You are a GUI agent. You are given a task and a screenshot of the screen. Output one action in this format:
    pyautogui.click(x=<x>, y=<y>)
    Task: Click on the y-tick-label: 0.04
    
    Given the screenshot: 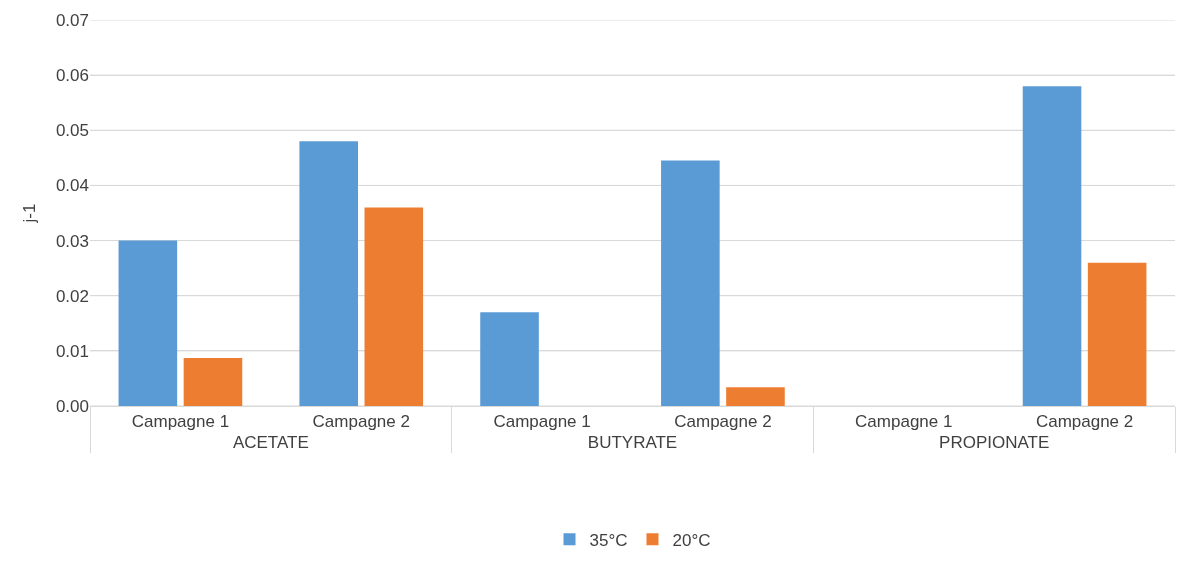 What is the action you would take?
    pyautogui.click(x=72, y=186)
    